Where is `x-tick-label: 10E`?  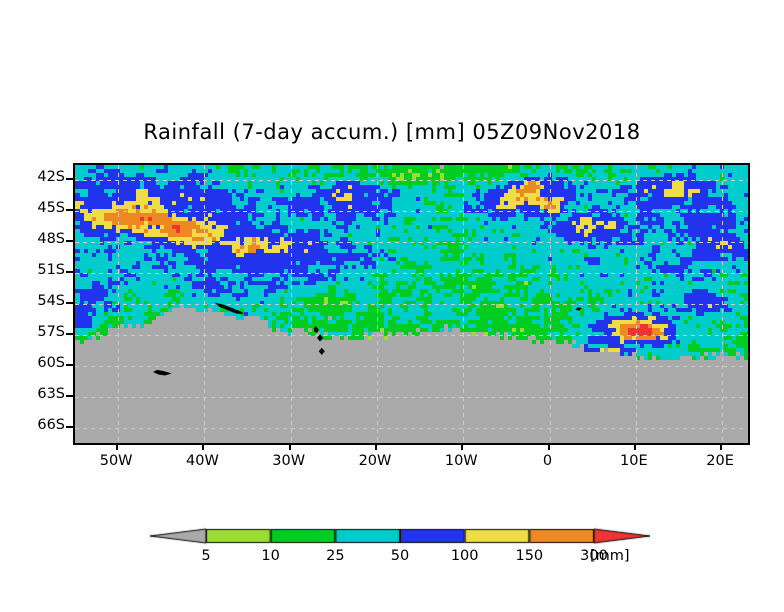
x-tick-label: 10E is located at coordinates (634, 461).